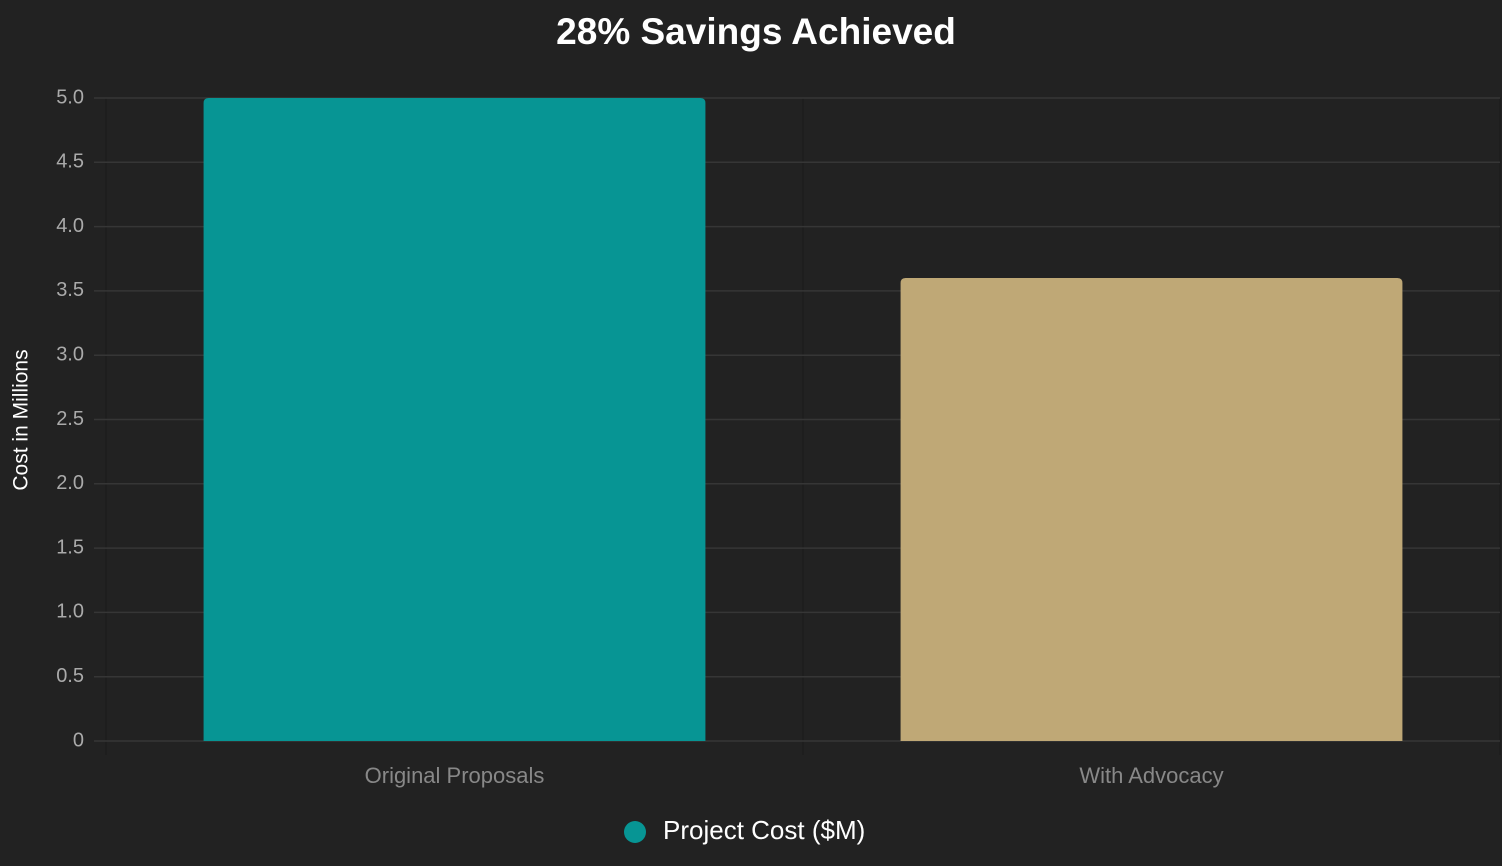 The width and height of the screenshot is (1502, 866). Describe the element at coordinates (70, 162) in the screenshot. I see `y-tick-label: 4.5` at that location.